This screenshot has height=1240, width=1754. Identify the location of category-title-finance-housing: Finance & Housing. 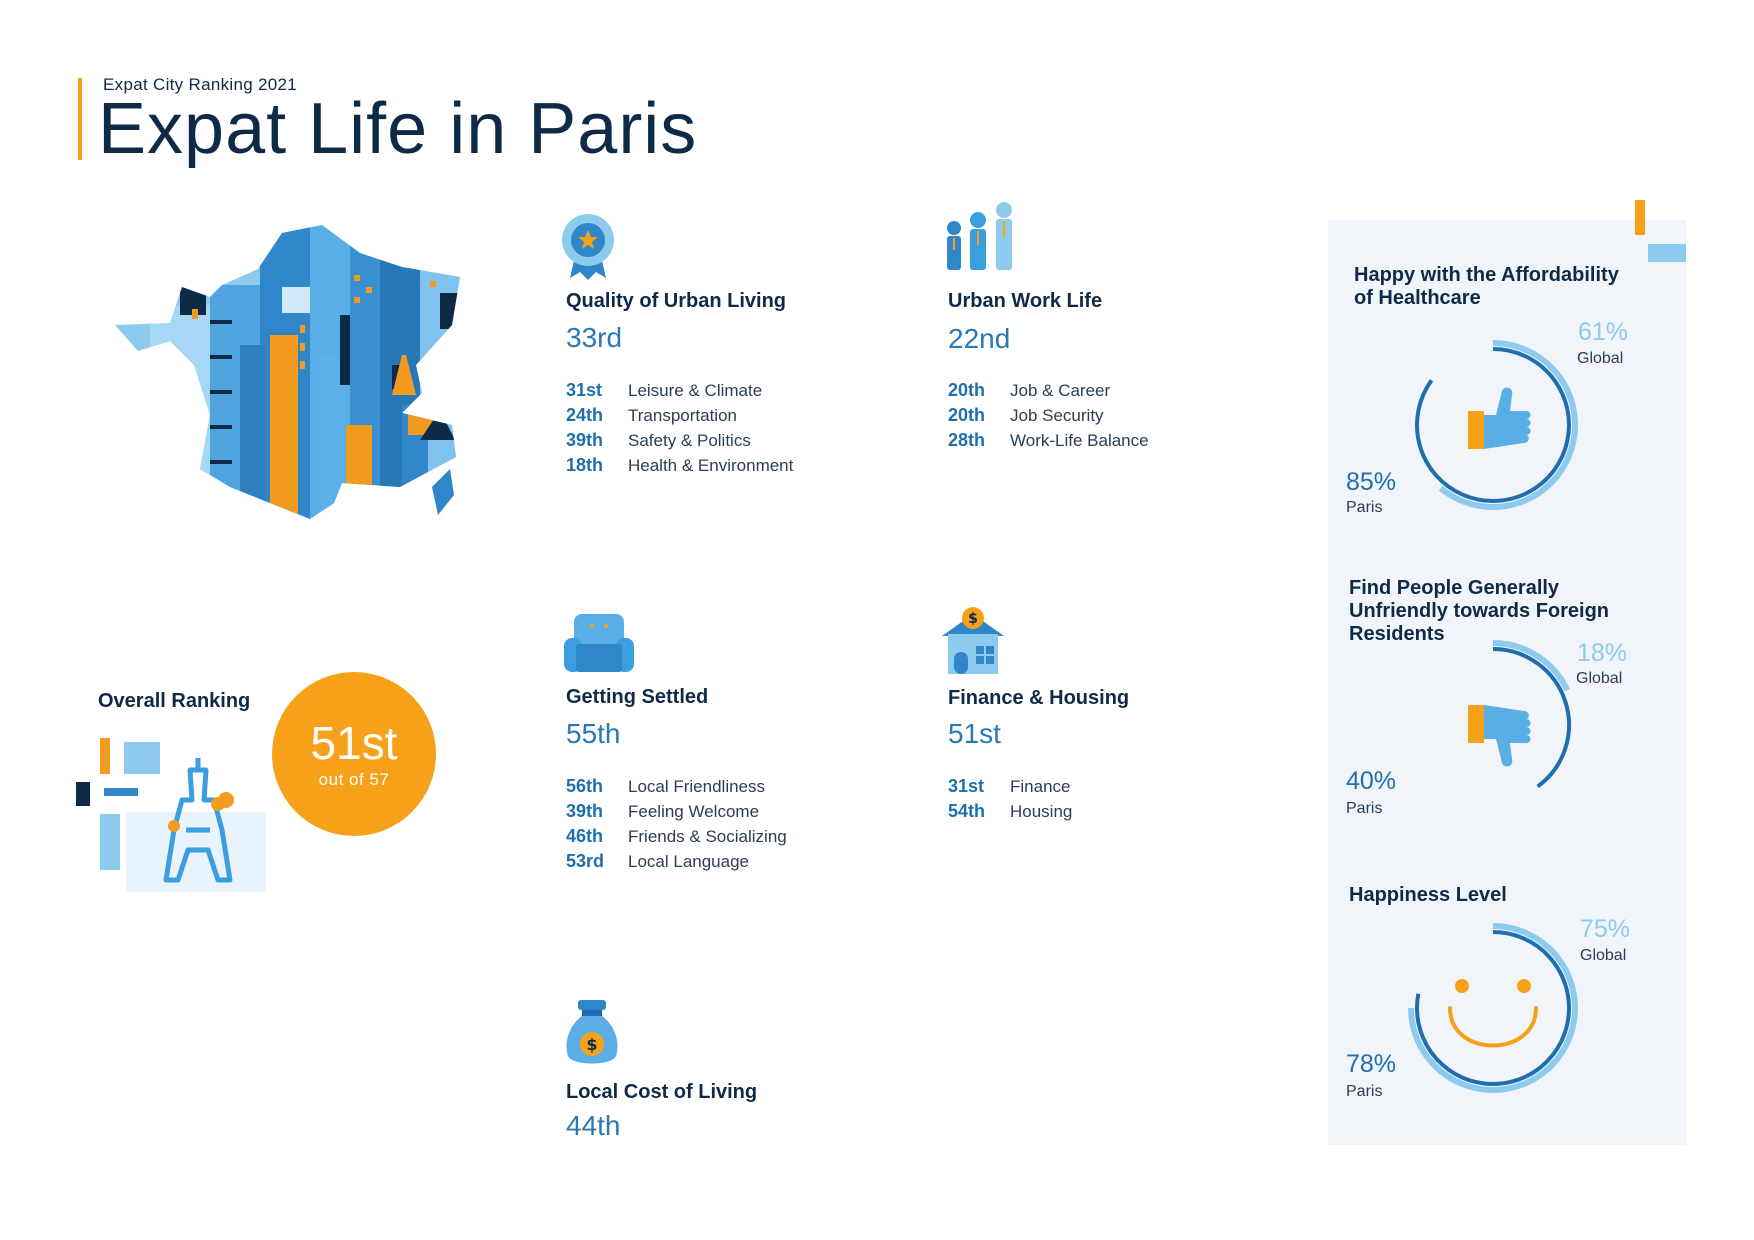
(1039, 698).